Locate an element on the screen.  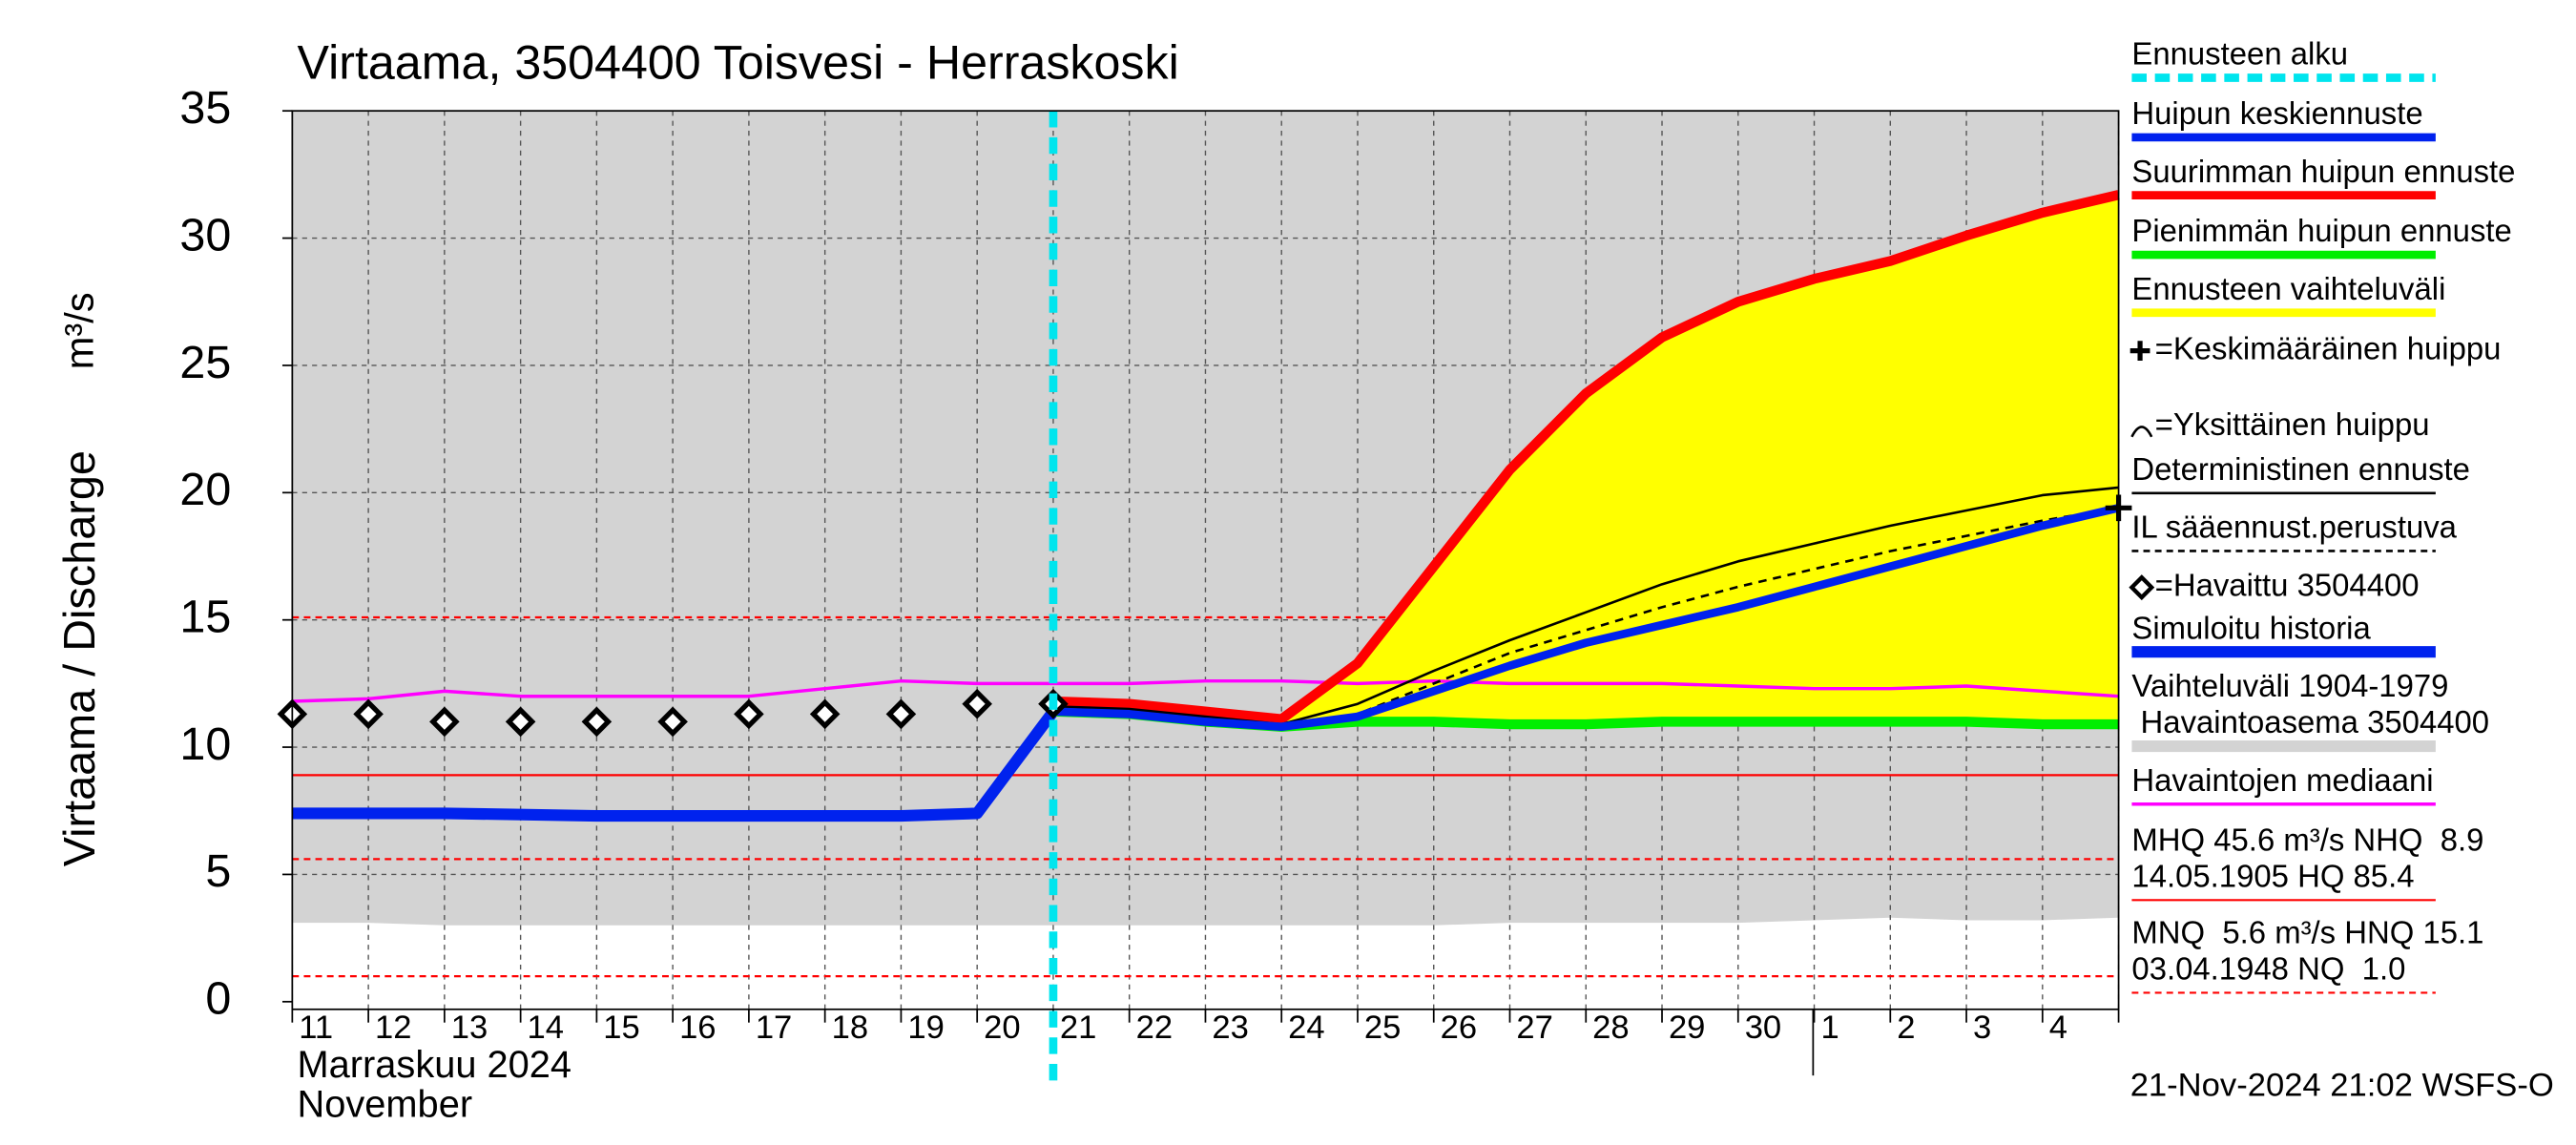
x-tick-label: 1 is located at coordinates (1829, 1028).